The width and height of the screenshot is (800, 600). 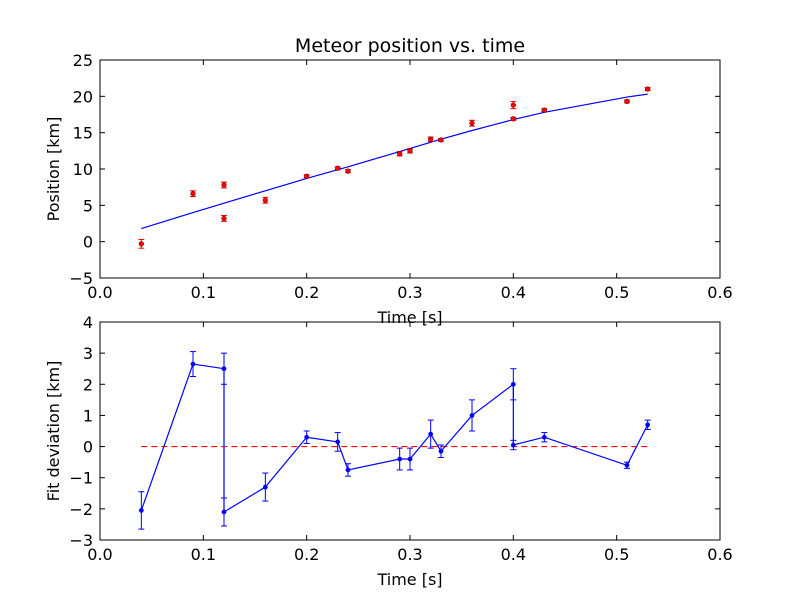 What do you see at coordinates (53, 169) in the screenshot?
I see `position-y-axis-label: Position [km]` at bounding box center [53, 169].